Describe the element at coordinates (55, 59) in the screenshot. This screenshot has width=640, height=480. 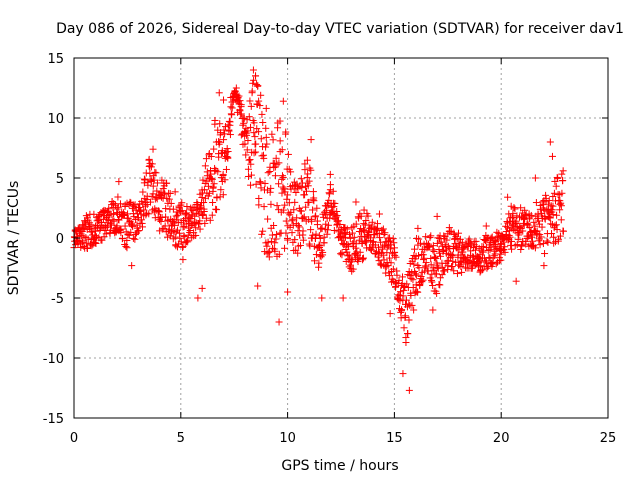
I see `y-tick-label: 15` at that location.